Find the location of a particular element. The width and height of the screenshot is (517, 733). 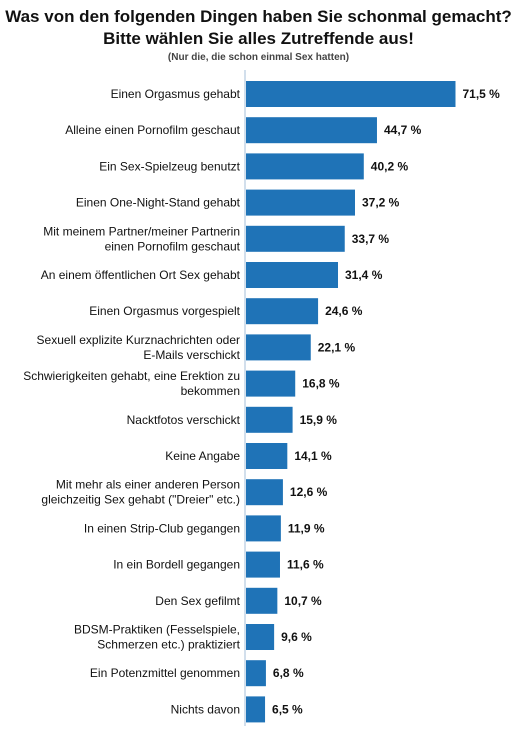

category-label: An einem öffentlichen Ort Sex gehabt is located at coordinates (141, 275).